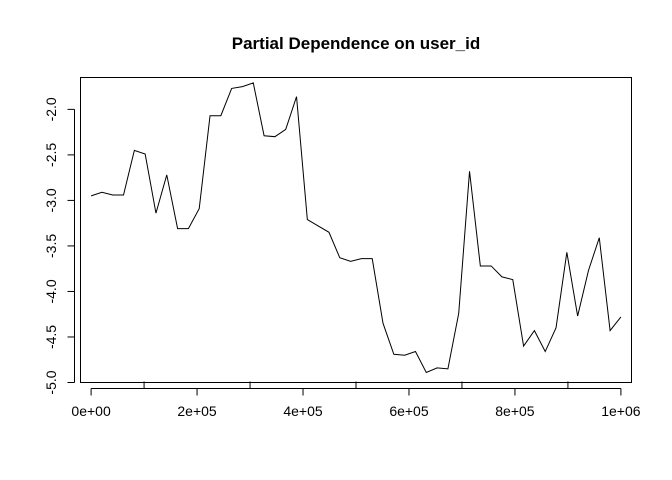  Describe the element at coordinates (51, 246) in the screenshot. I see `y-tick-label: -3.5` at that location.